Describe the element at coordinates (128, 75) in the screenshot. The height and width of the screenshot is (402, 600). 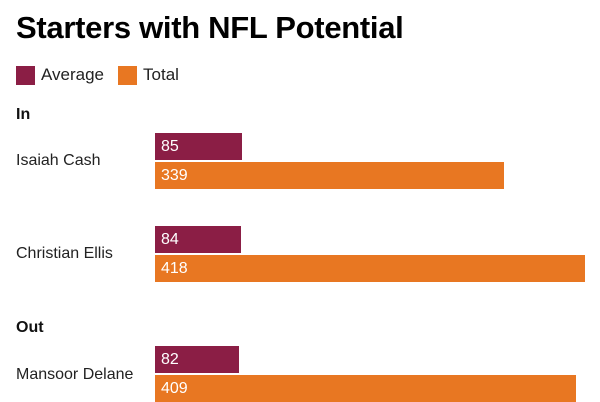
I see `legend-swatch-total` at that location.